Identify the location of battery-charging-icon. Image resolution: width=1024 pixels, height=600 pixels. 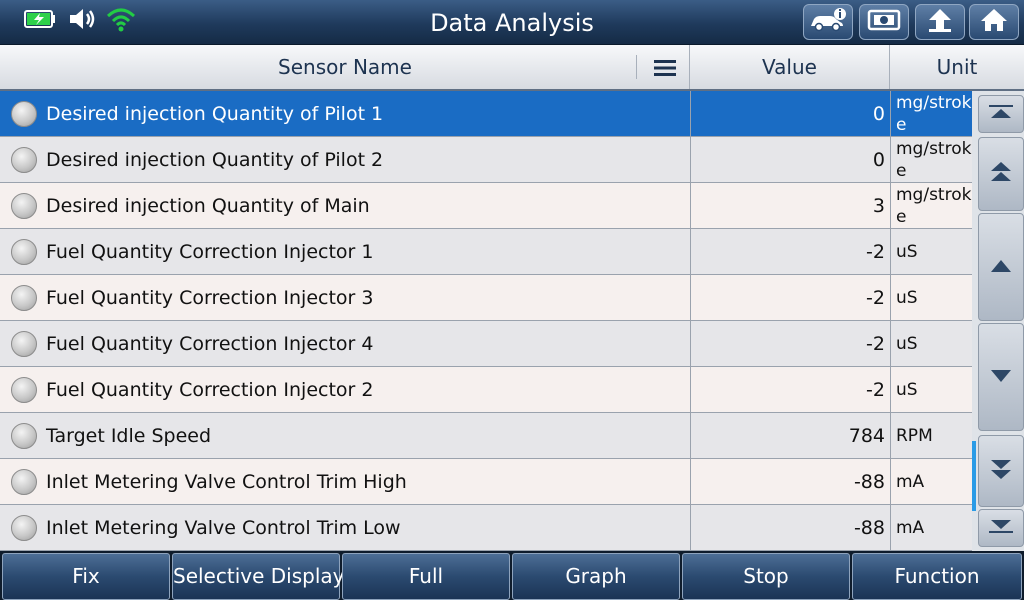
(40, 21).